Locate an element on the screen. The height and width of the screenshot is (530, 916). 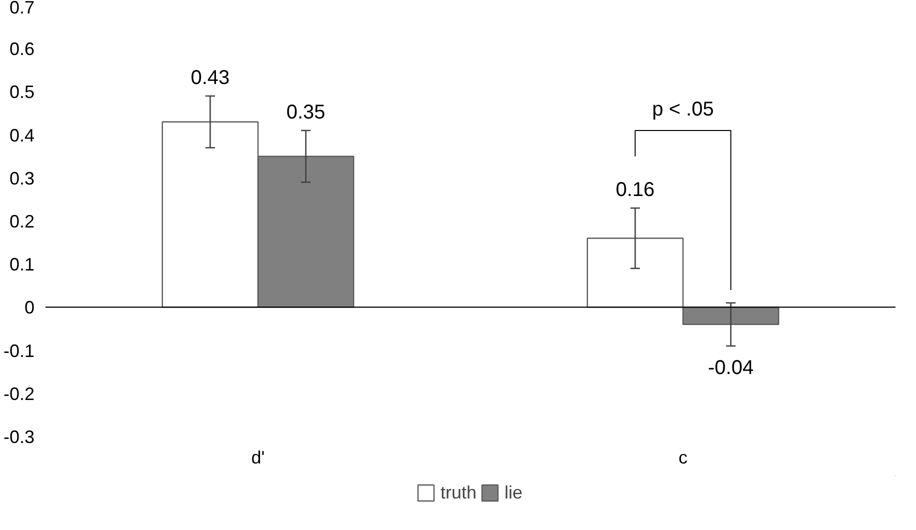
y-tick-label: 0.4 is located at coordinates (22, 135).